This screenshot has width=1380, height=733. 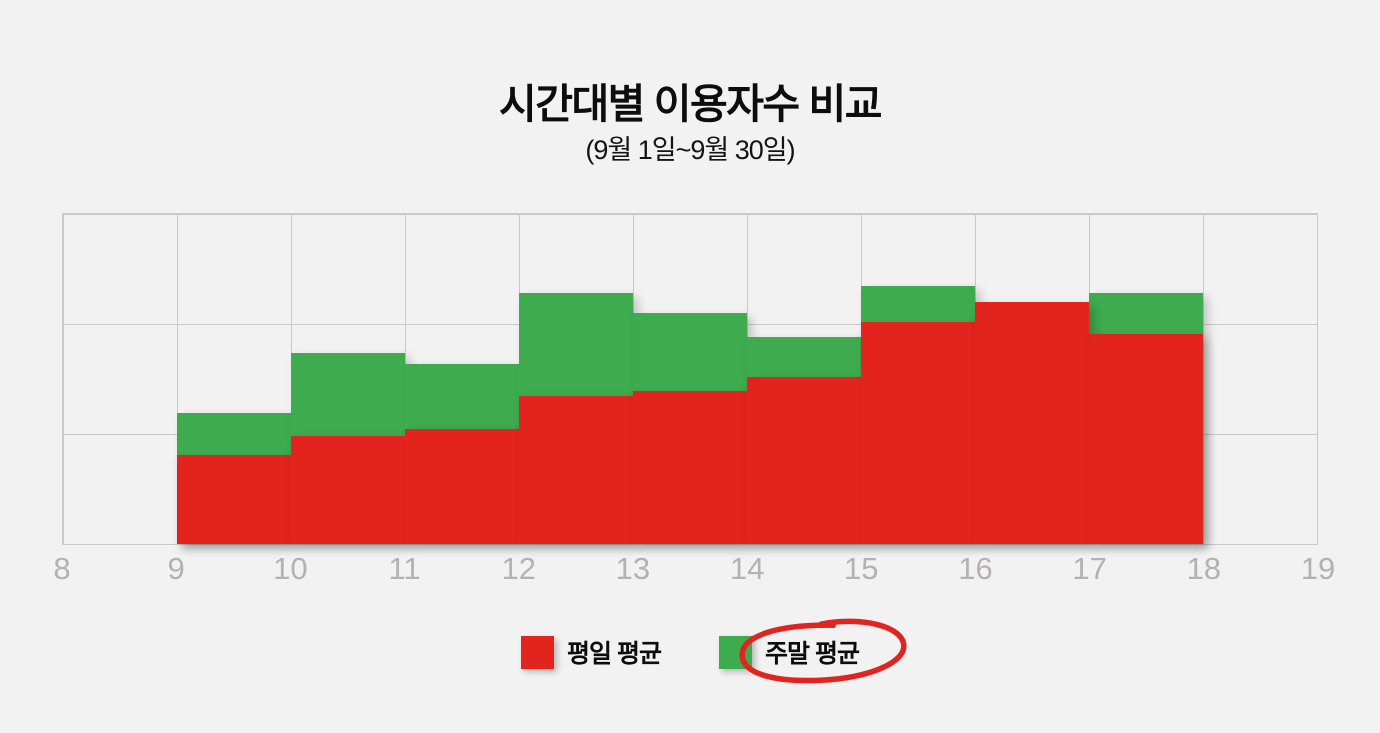 I want to click on legend: 평일 평균 주말 평균, so click(x=690, y=651).